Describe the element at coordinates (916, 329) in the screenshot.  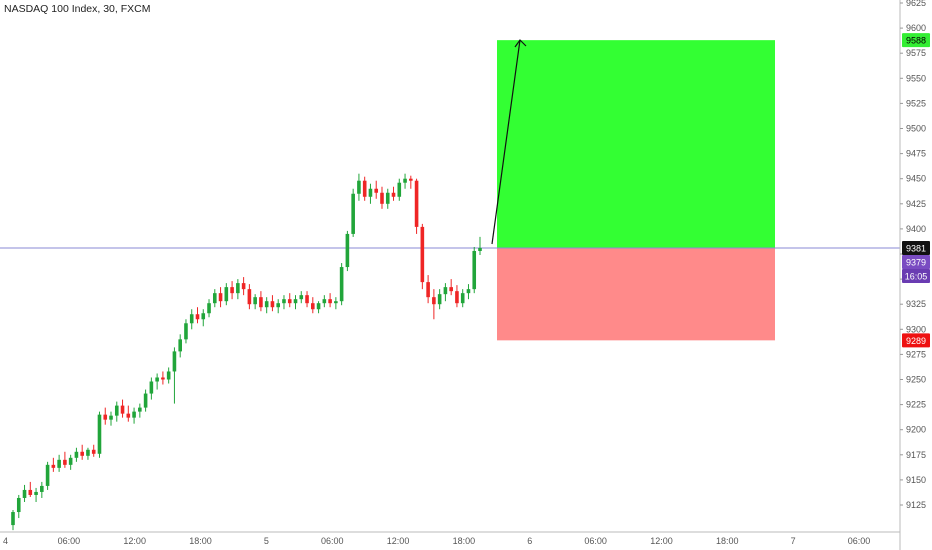
I see `y-tick-label: 9300` at that location.